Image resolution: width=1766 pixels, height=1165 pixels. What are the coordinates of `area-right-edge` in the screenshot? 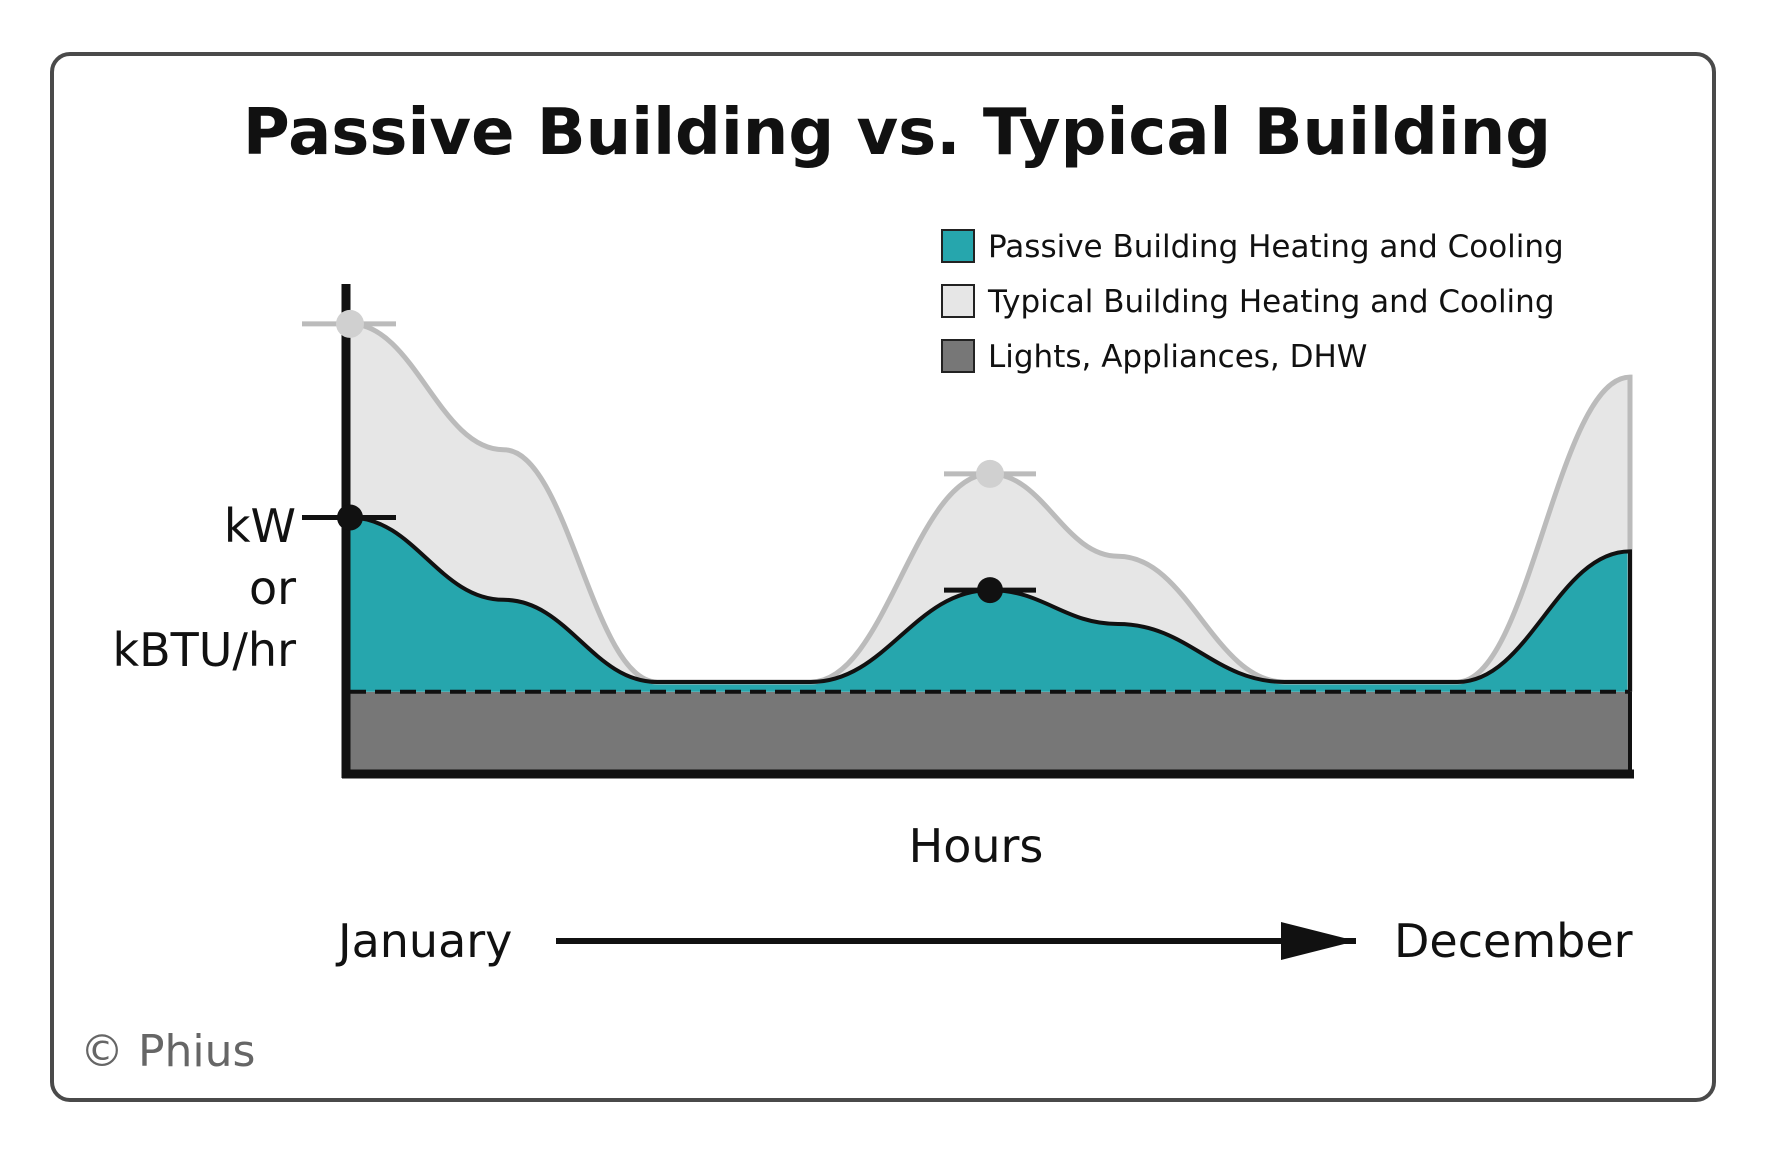 It's located at (1630, 732).